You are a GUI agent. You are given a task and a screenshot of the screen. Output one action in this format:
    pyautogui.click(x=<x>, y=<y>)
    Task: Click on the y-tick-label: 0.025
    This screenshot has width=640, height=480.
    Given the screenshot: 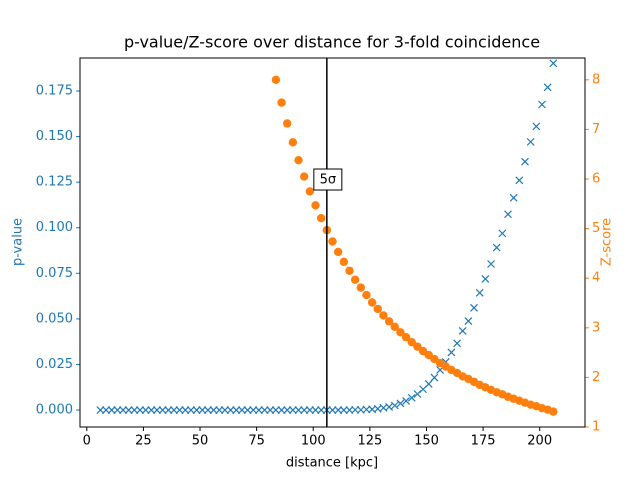 What is the action you would take?
    pyautogui.click(x=54, y=364)
    